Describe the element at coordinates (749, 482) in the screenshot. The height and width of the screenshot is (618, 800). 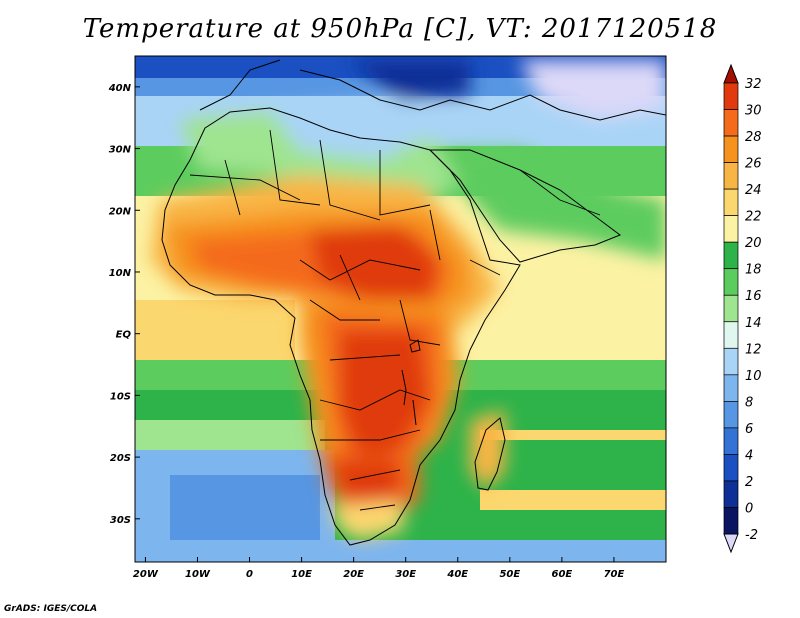
I see `colorbar-label: 2` at that location.